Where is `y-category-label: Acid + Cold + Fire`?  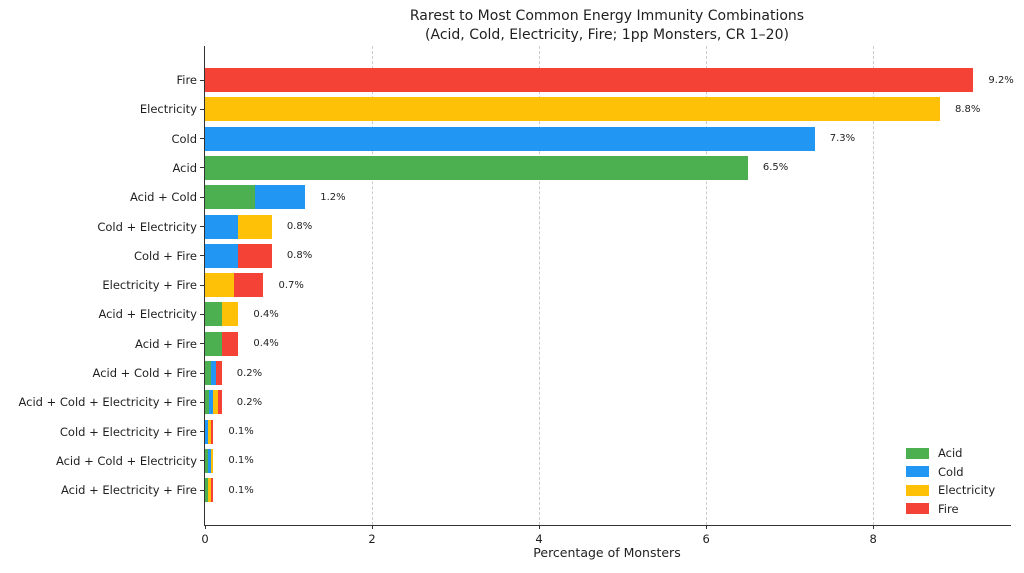 y-category-label: Acid + Cold + Fire is located at coordinates (144, 373).